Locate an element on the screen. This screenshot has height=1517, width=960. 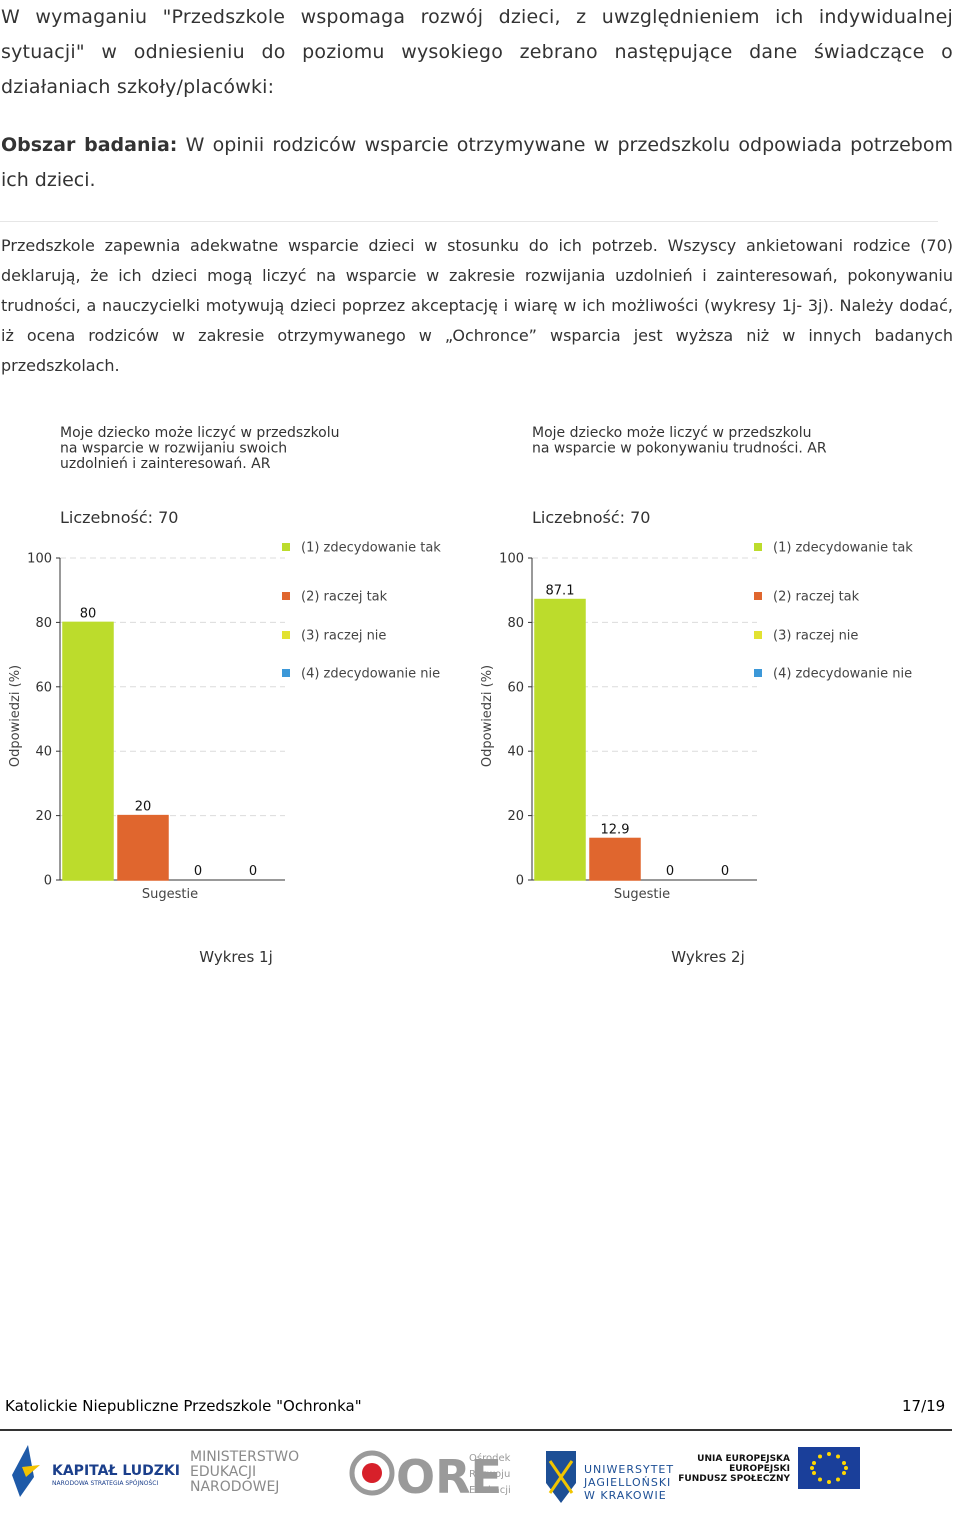
value-label: 87.1 is located at coordinates (560, 591).